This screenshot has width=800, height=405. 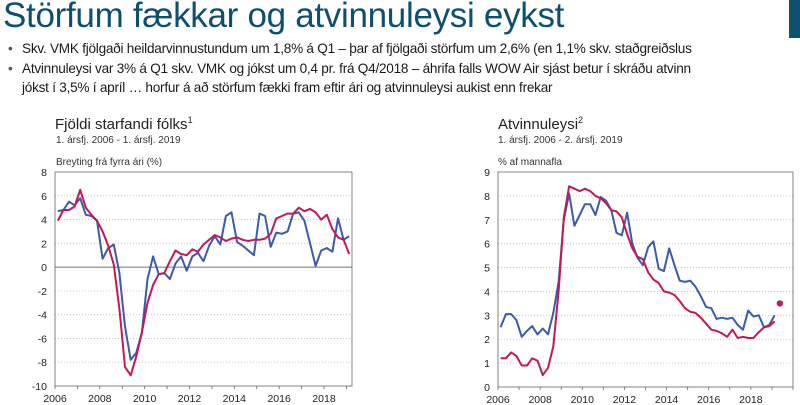 What do you see at coordinates (530, 162) in the screenshot?
I see `chart2-ylabel: % af mannafla` at bounding box center [530, 162].